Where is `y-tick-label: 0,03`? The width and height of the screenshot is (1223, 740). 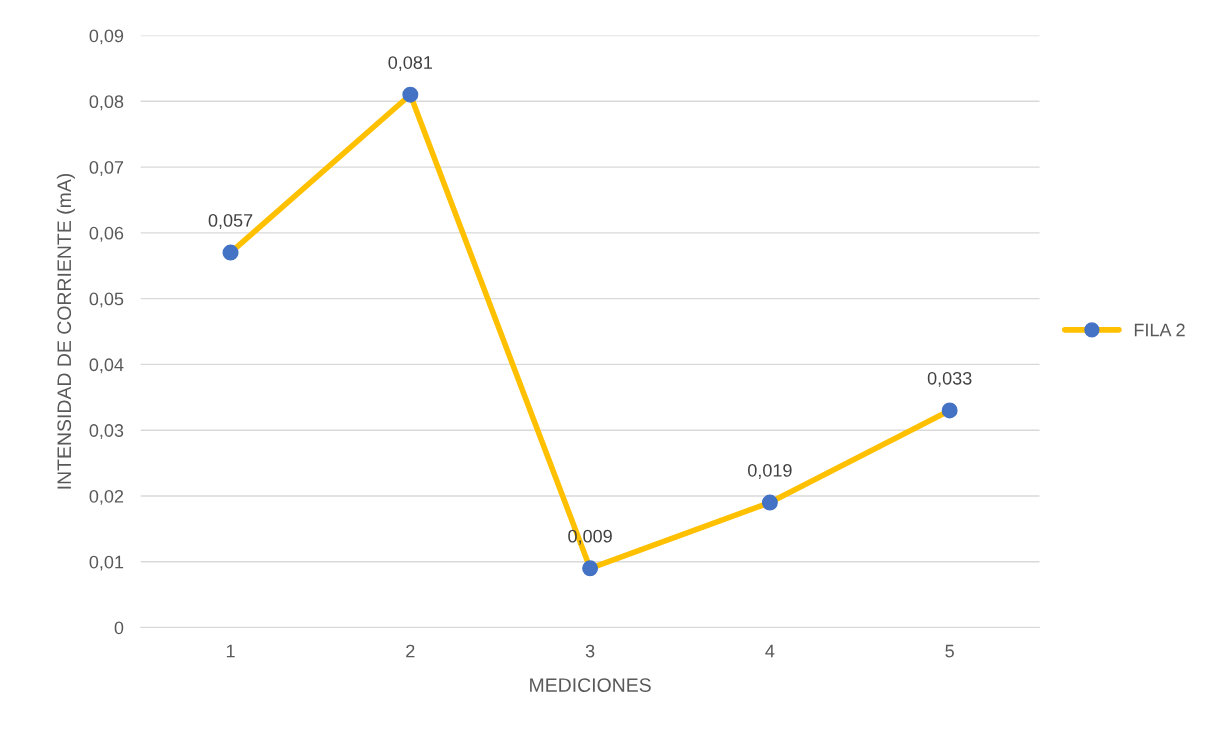
y-tick-label: 0,03 is located at coordinates (106, 432).